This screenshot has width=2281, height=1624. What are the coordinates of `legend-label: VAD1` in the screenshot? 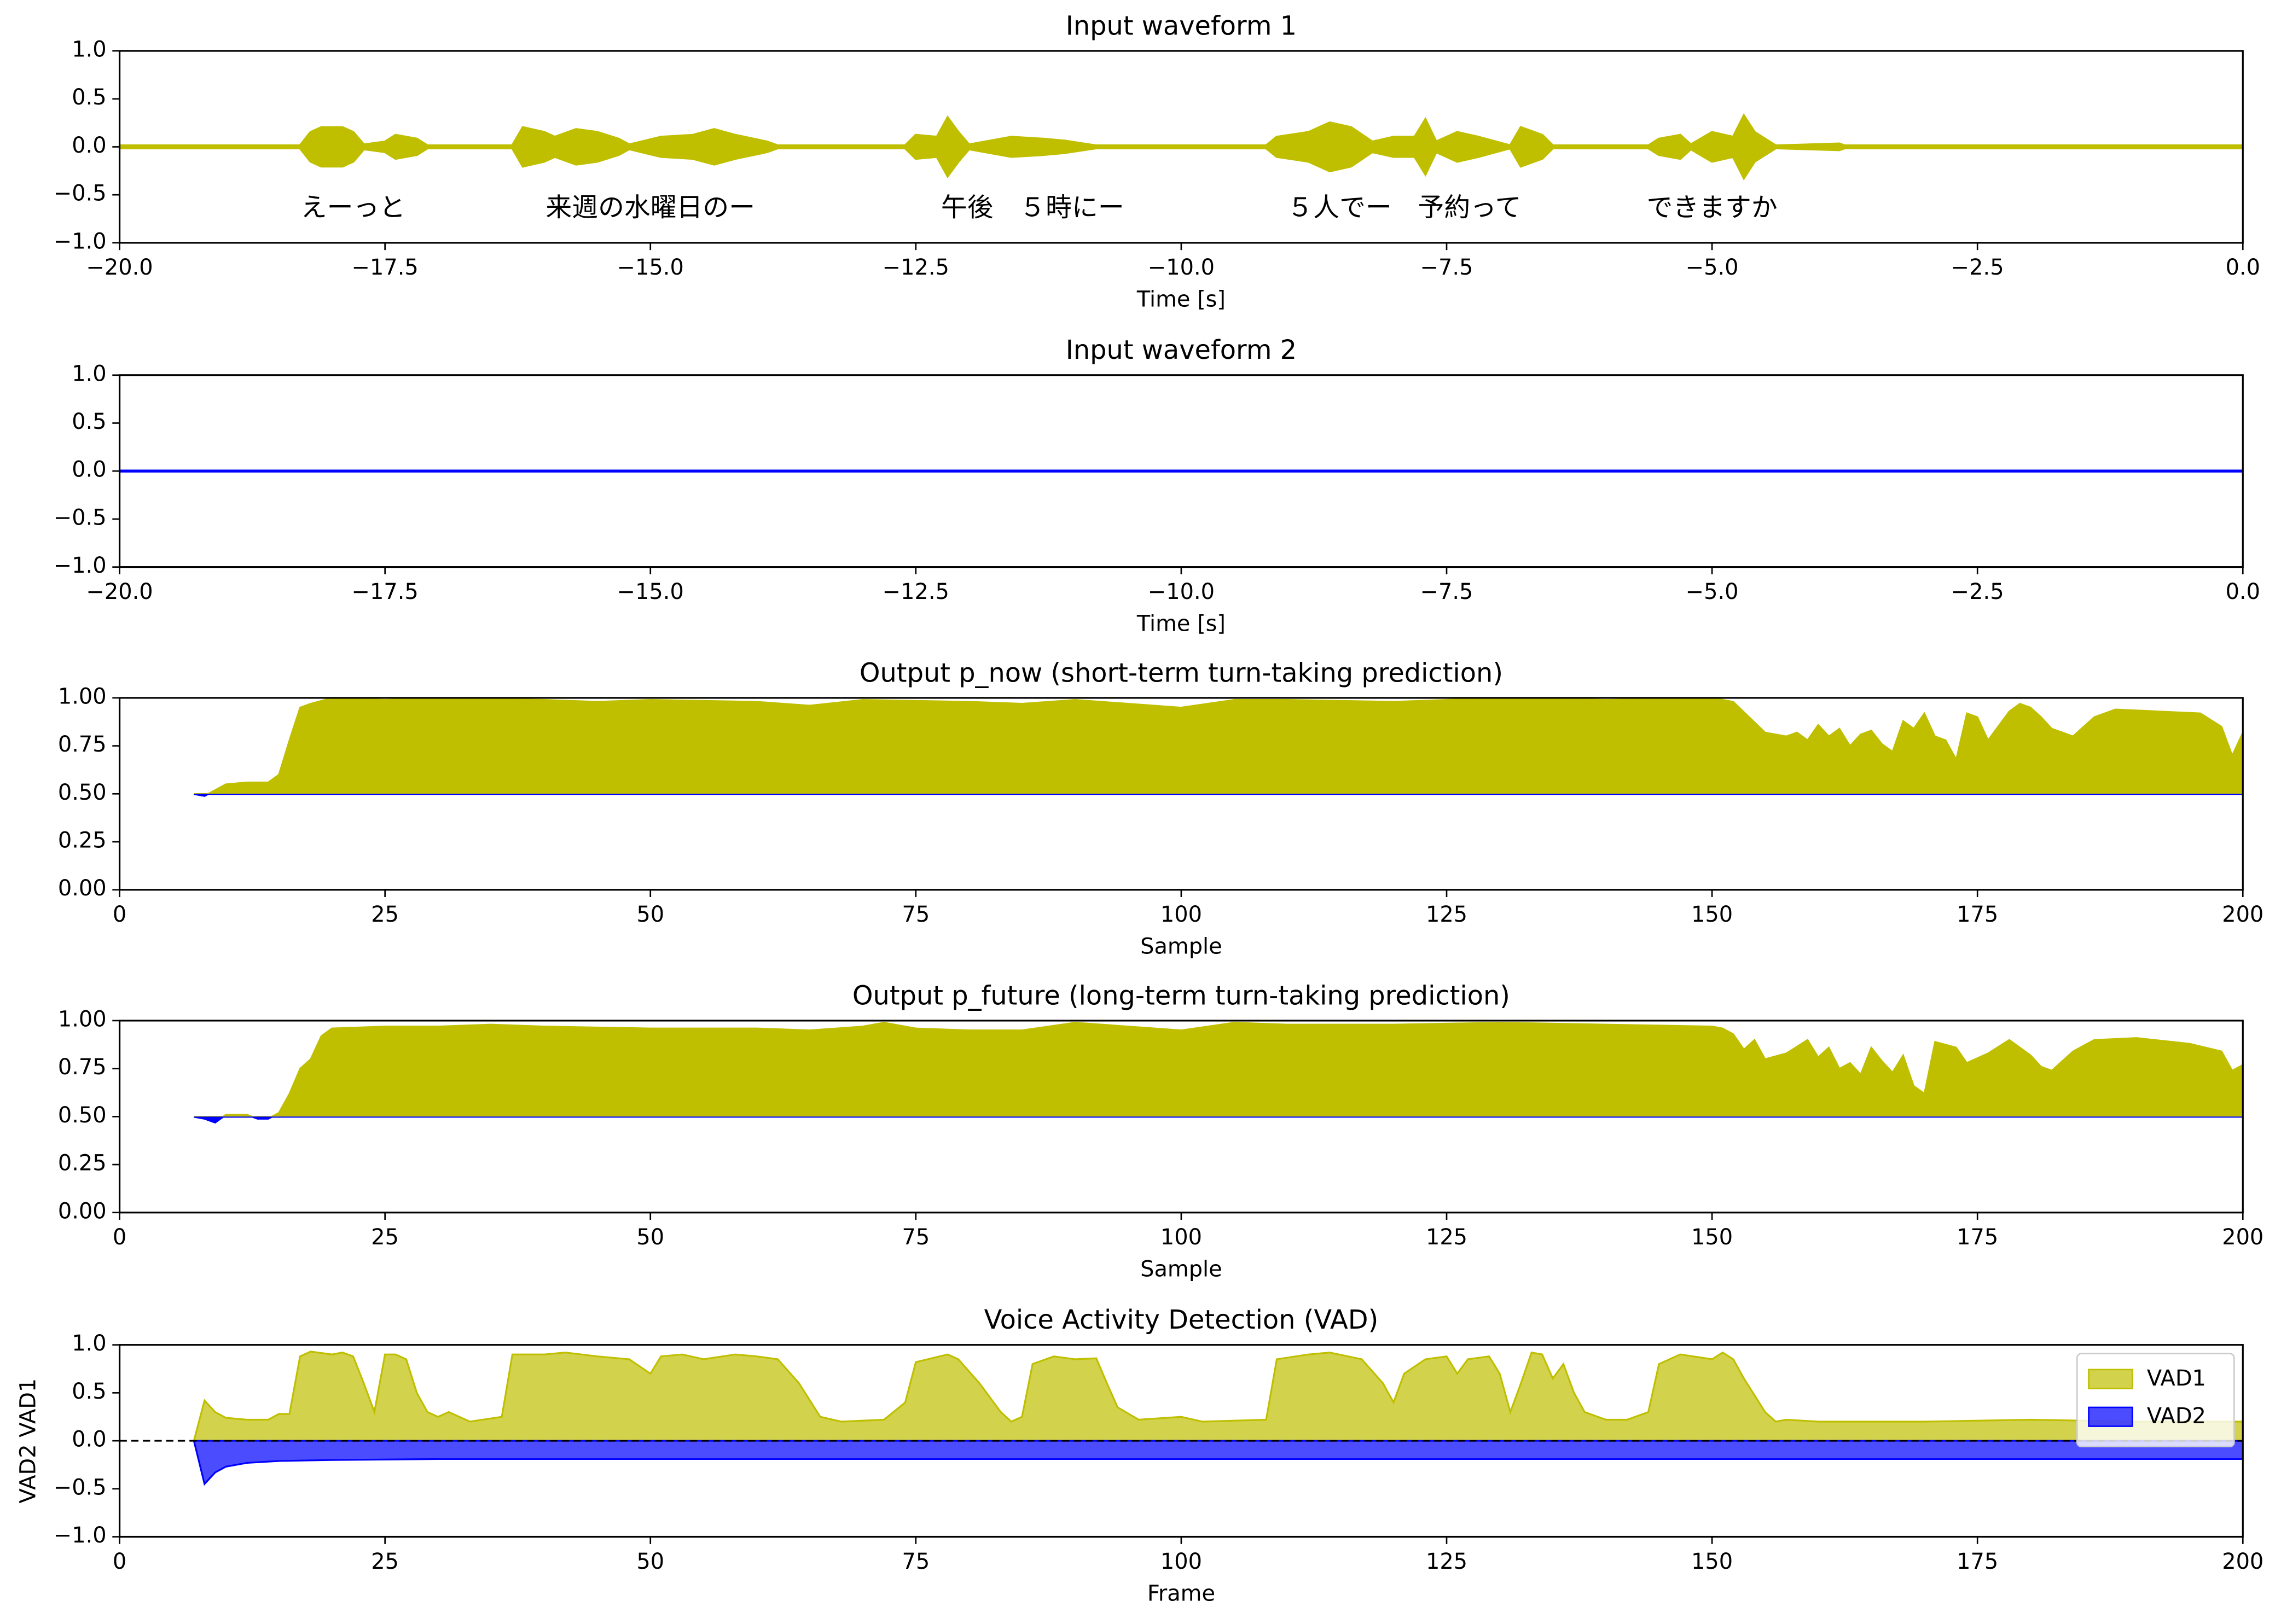 It's located at (2176, 1378).